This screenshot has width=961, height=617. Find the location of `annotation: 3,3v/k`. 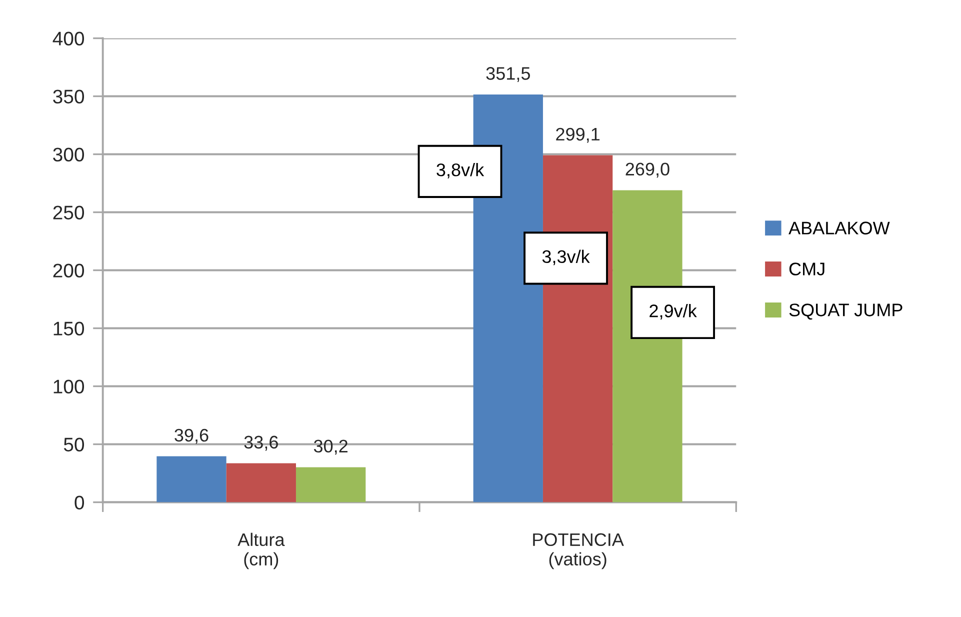

annotation: 3,3v/k is located at coordinates (566, 258).